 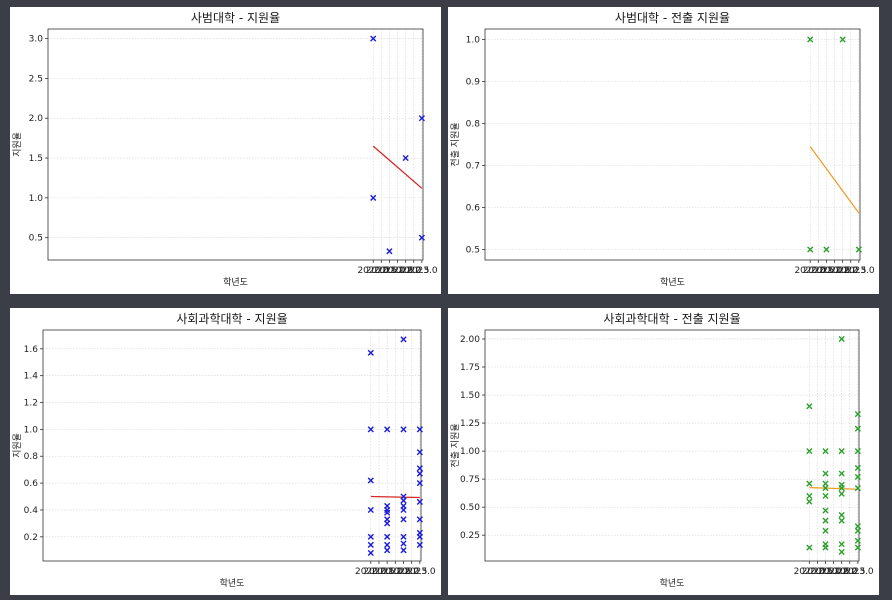 What do you see at coordinates (826, 572) in the screenshot?
I see `x-tick-label: 2021.0` at bounding box center [826, 572].